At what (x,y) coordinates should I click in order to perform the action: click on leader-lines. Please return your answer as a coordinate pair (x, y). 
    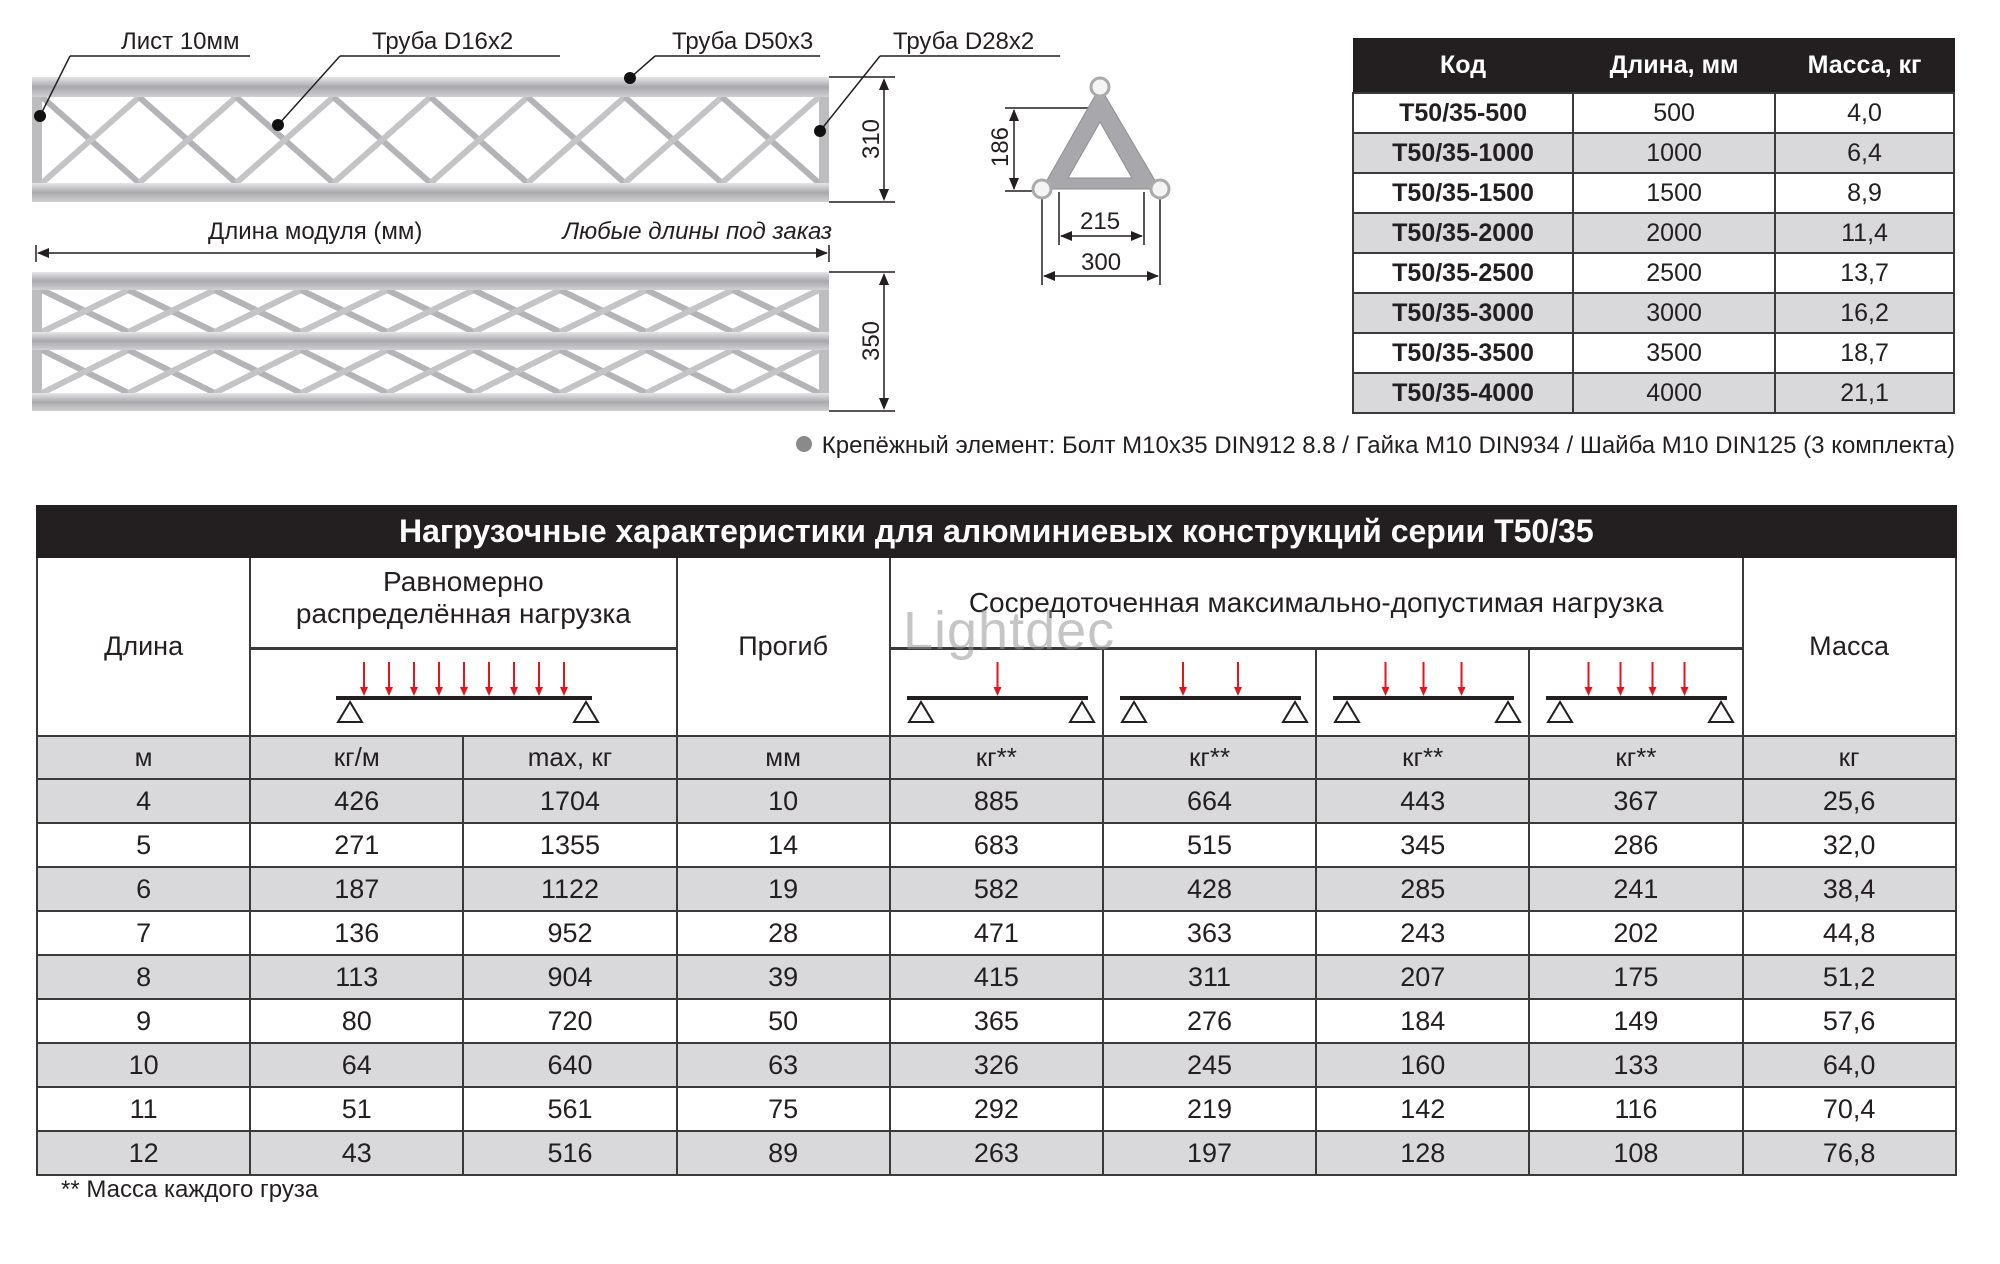
    Looking at the image, I should click on (549, 93).